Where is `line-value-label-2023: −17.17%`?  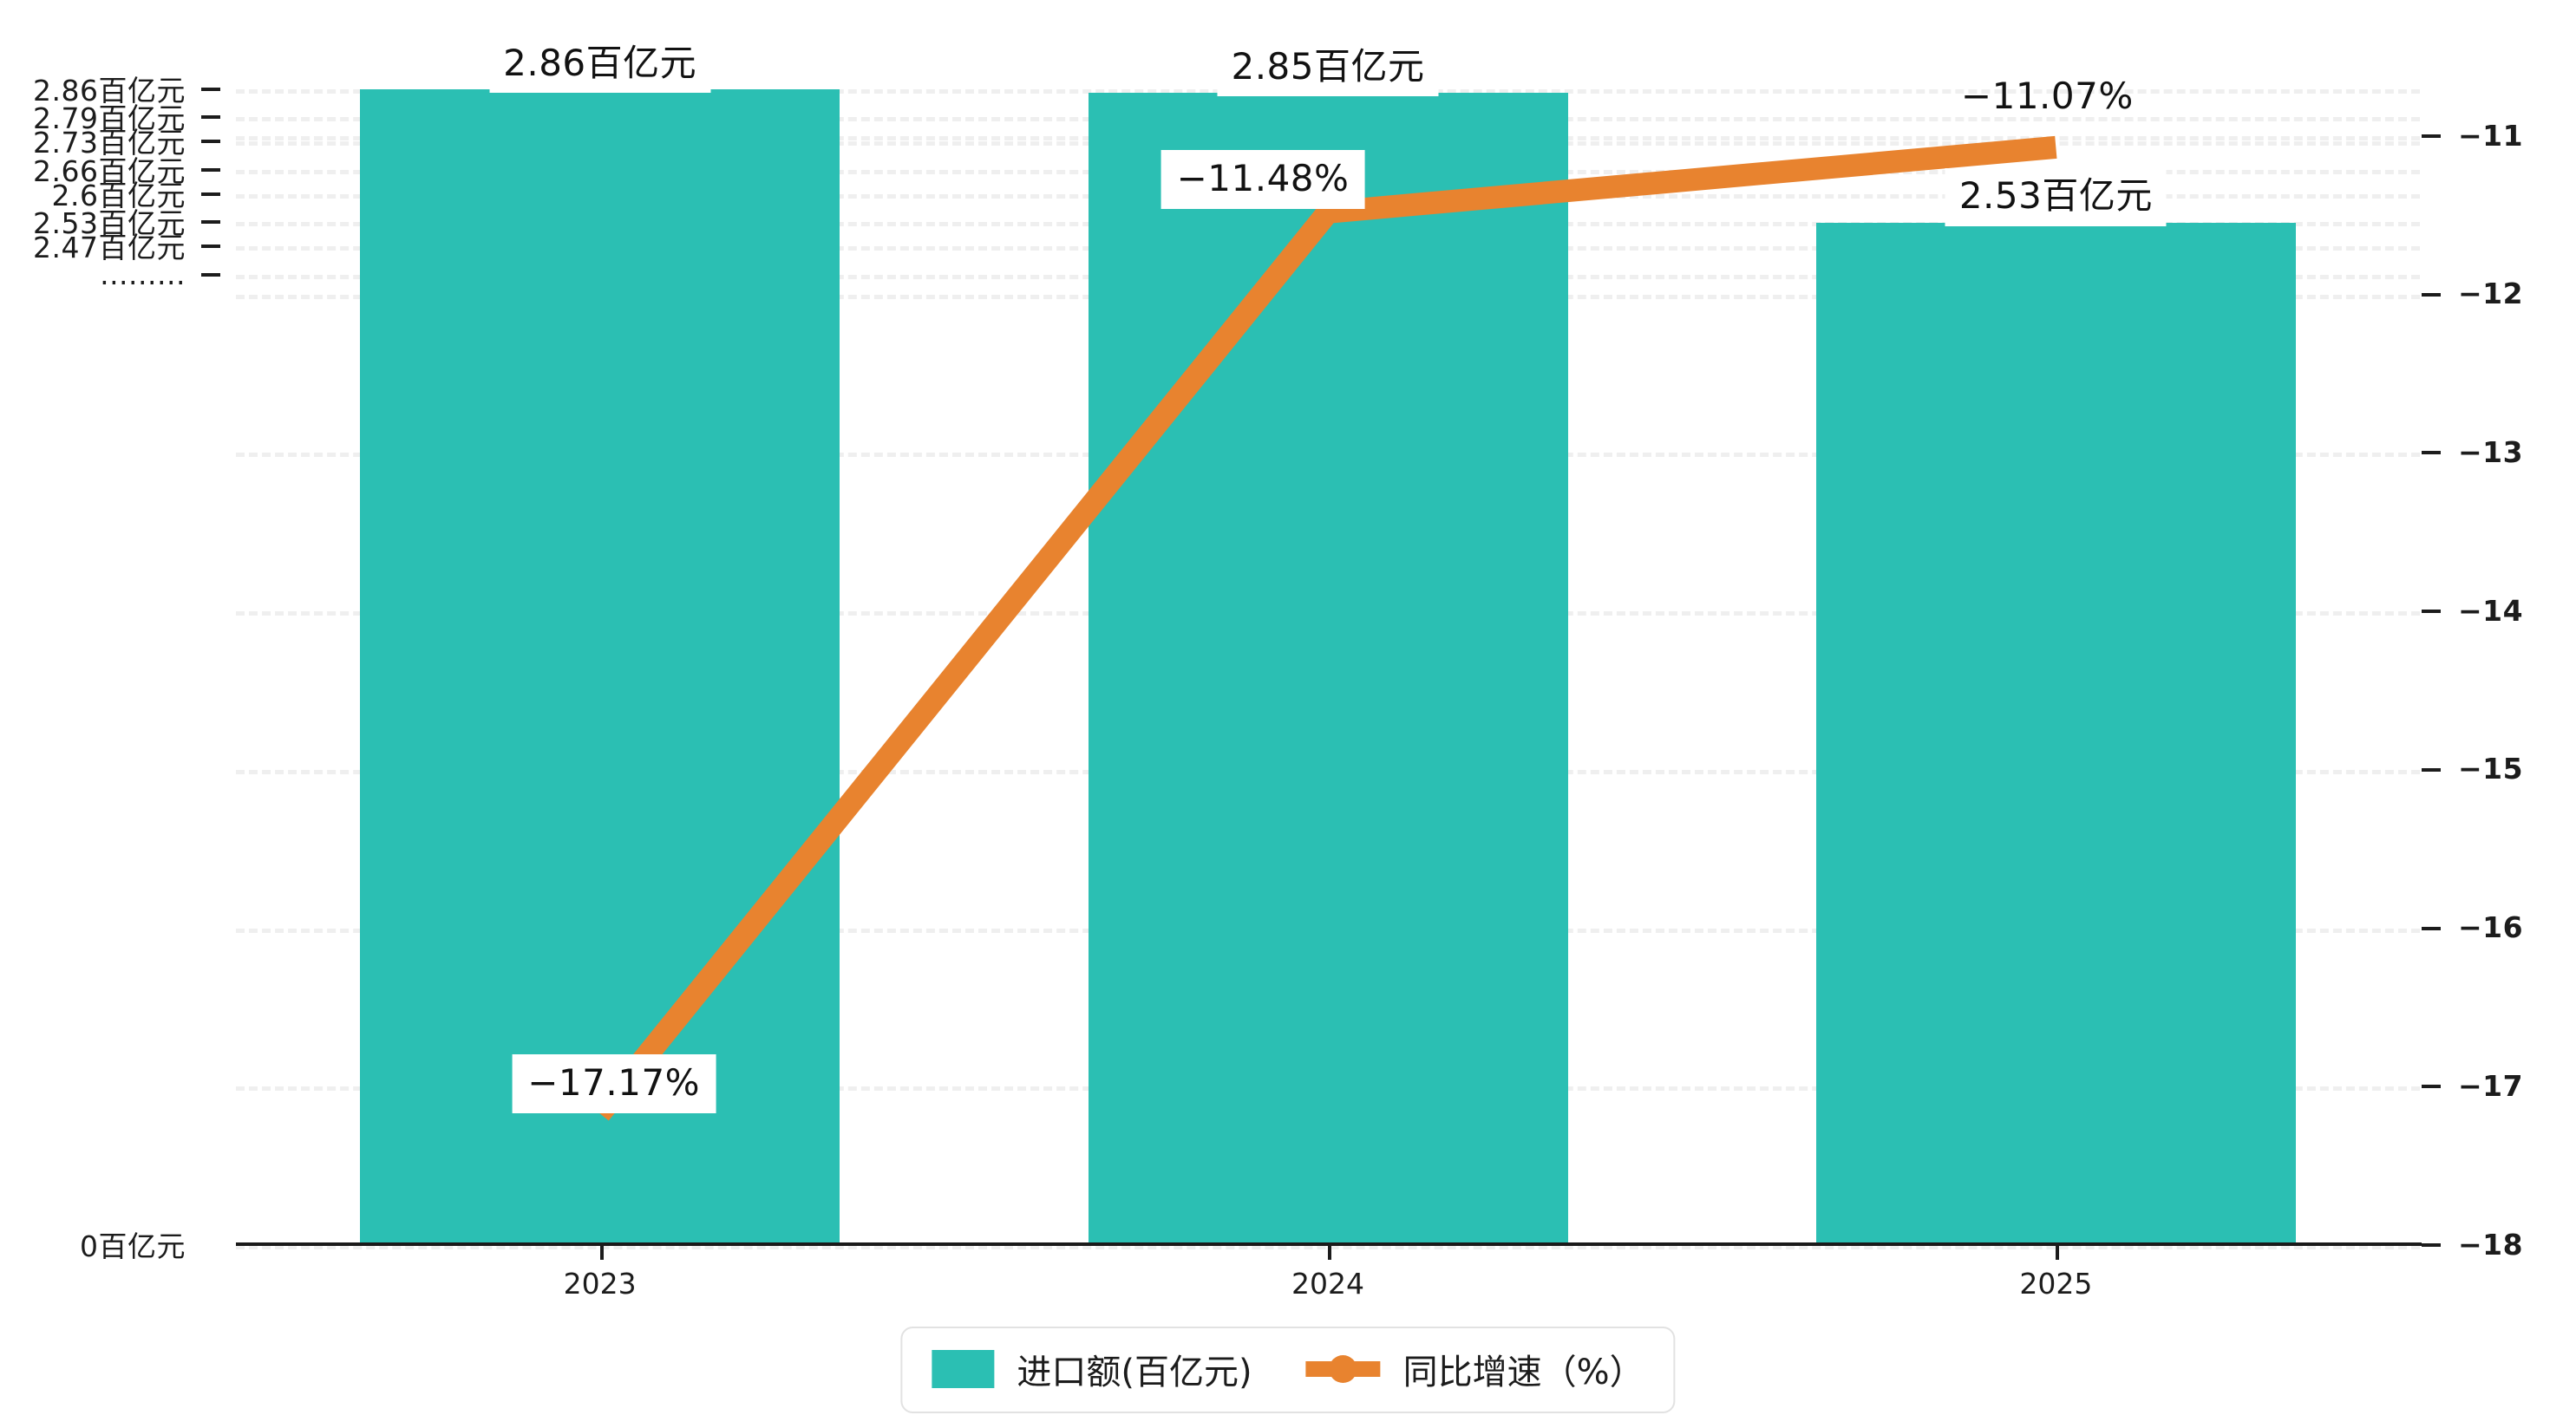
line-value-label-2023: −17.17% is located at coordinates (614, 1084).